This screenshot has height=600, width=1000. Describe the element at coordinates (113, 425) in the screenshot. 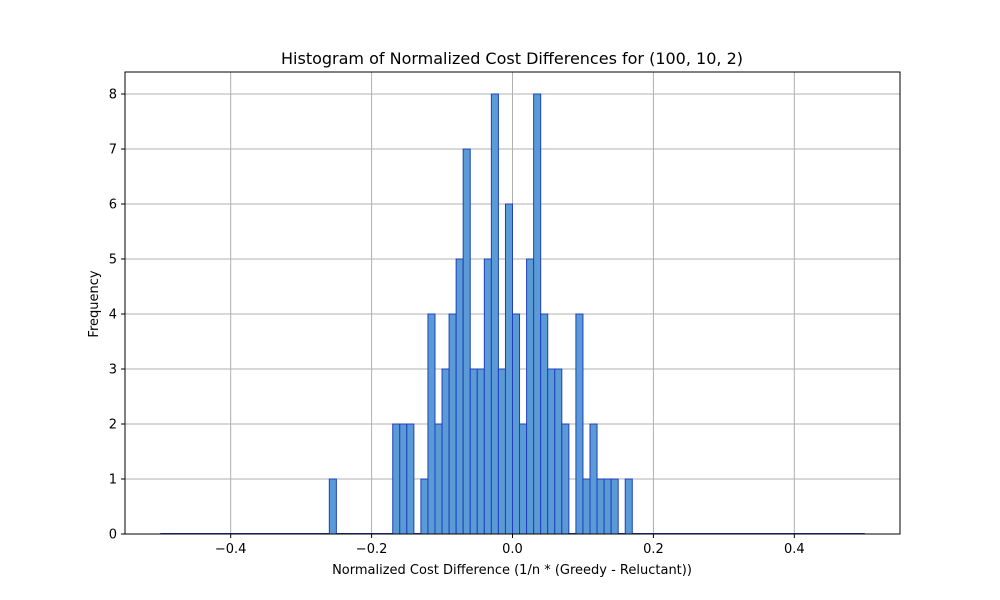

I see `y-tick-label: 2` at that location.